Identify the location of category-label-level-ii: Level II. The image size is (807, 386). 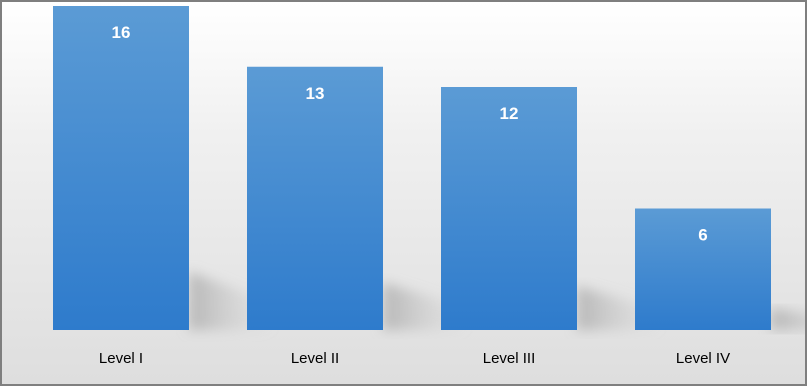
(315, 358).